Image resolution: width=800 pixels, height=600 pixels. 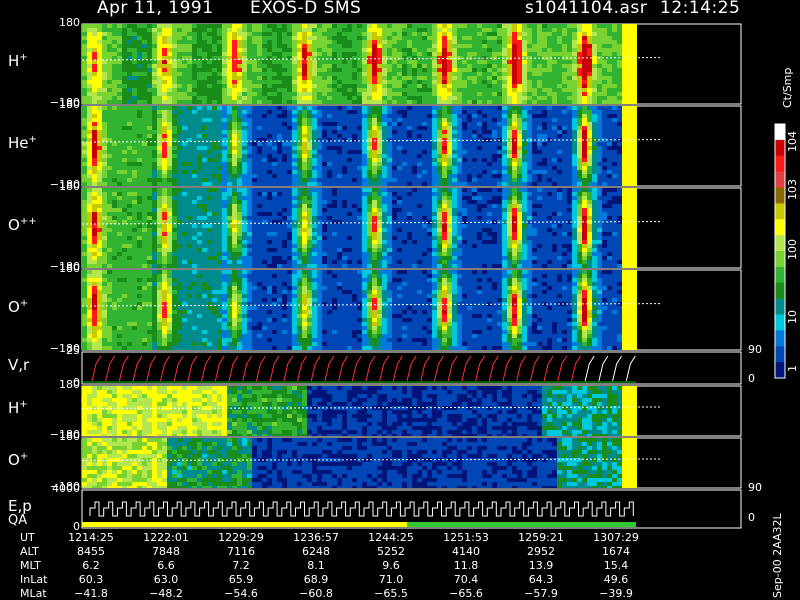 What do you see at coordinates (755, 487) in the screenshot?
I see `right-tick-90-b: 90` at bounding box center [755, 487].